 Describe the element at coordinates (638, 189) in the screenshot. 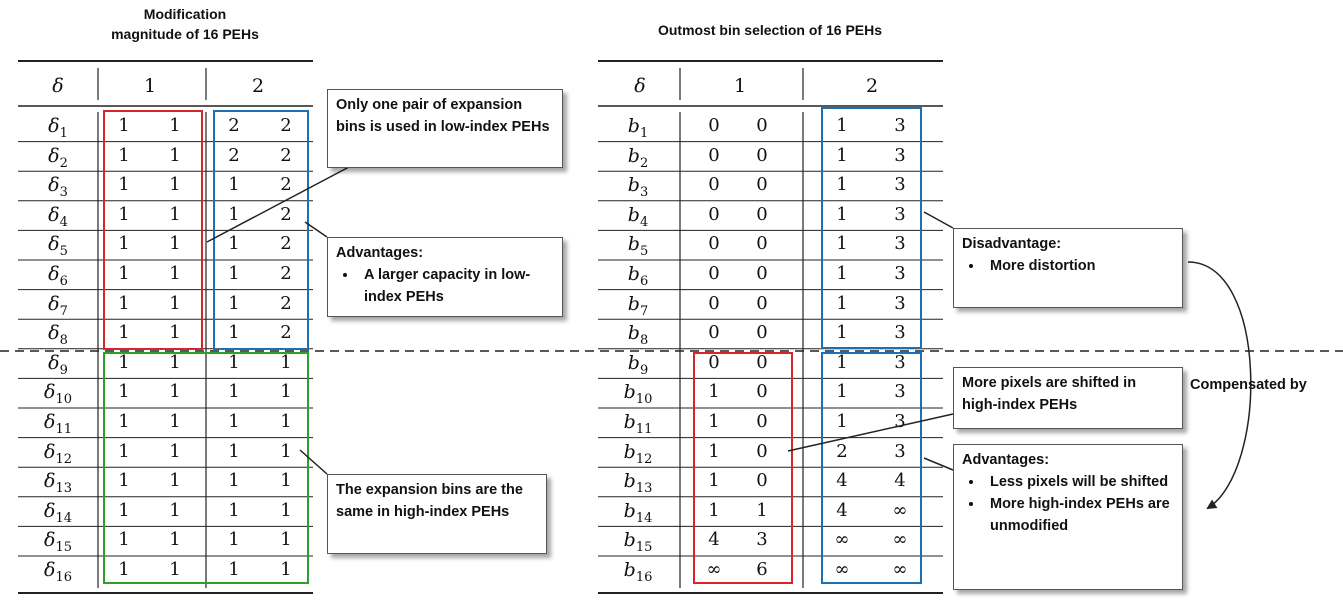

I see `row-label: b3` at that location.